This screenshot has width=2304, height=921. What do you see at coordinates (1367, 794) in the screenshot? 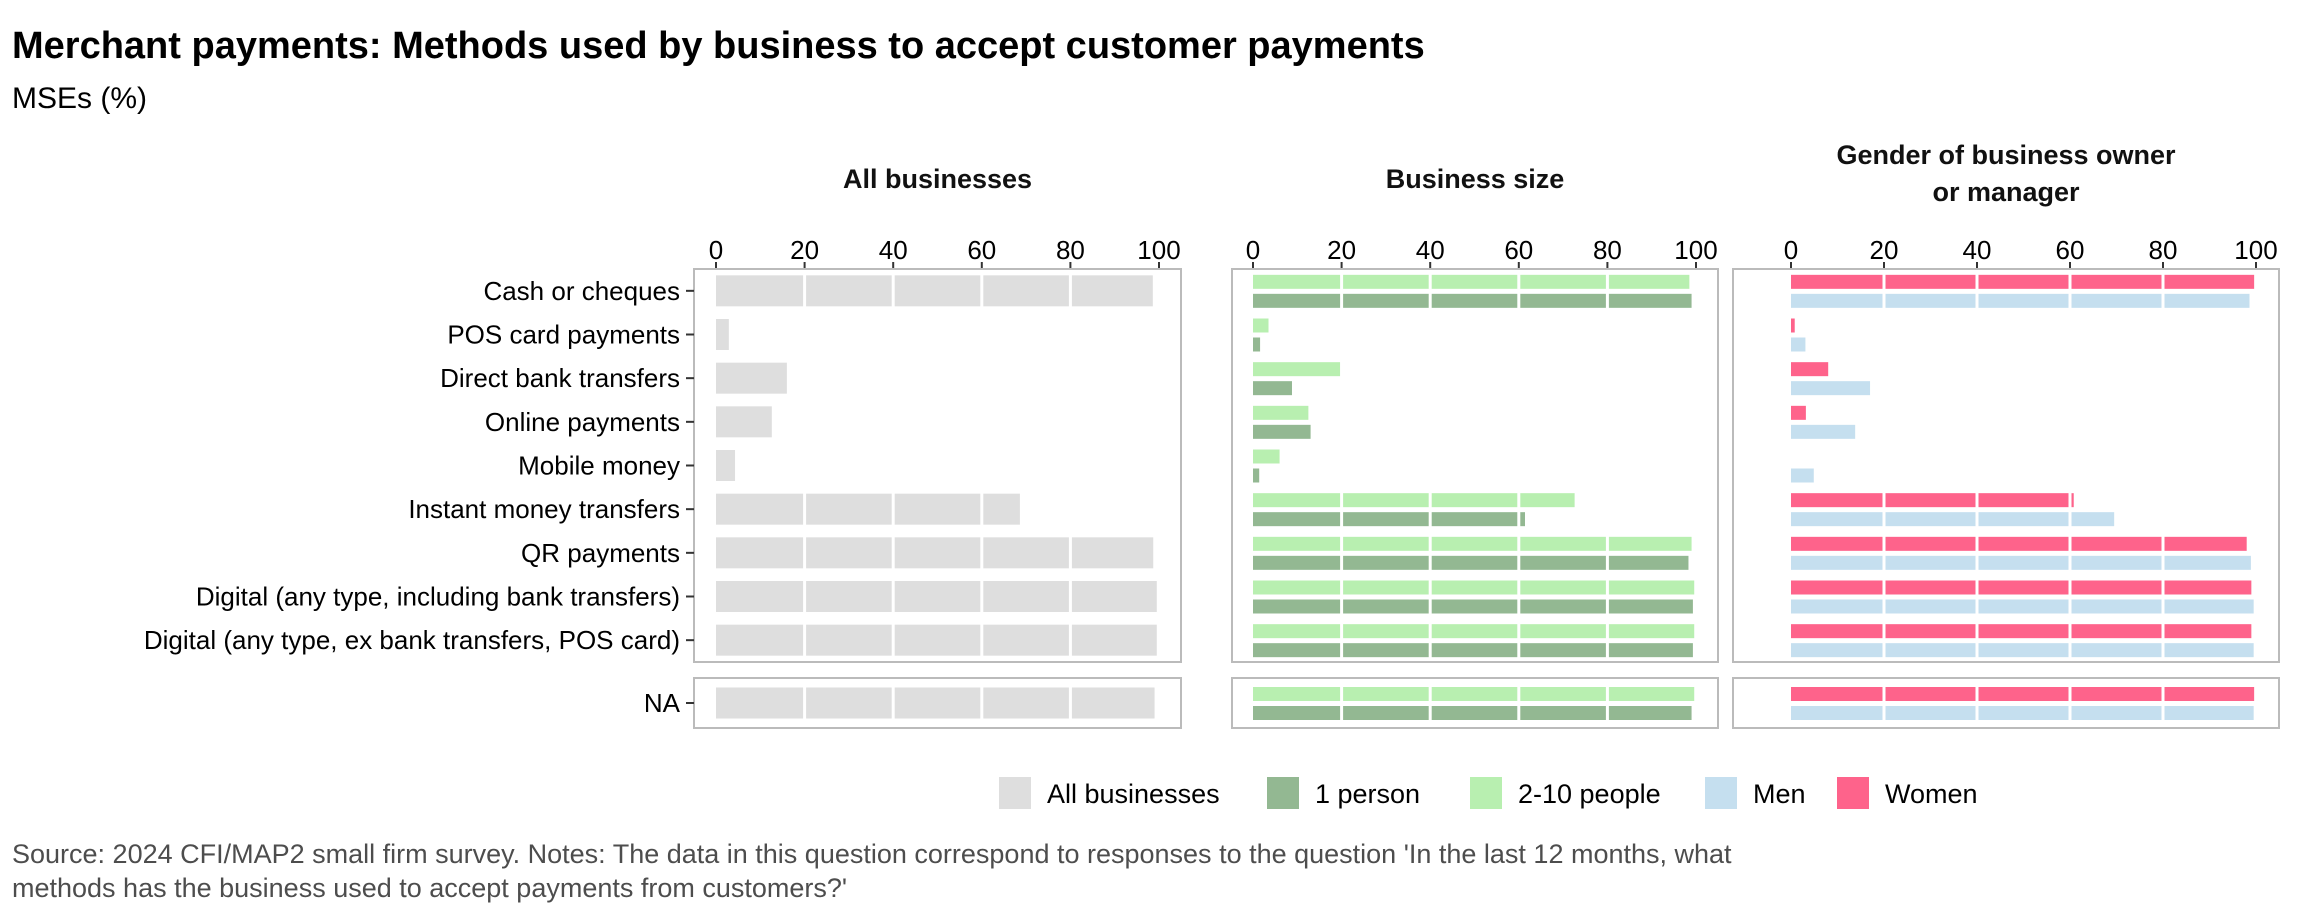
I see `legend-label: 1 person` at bounding box center [1367, 794].